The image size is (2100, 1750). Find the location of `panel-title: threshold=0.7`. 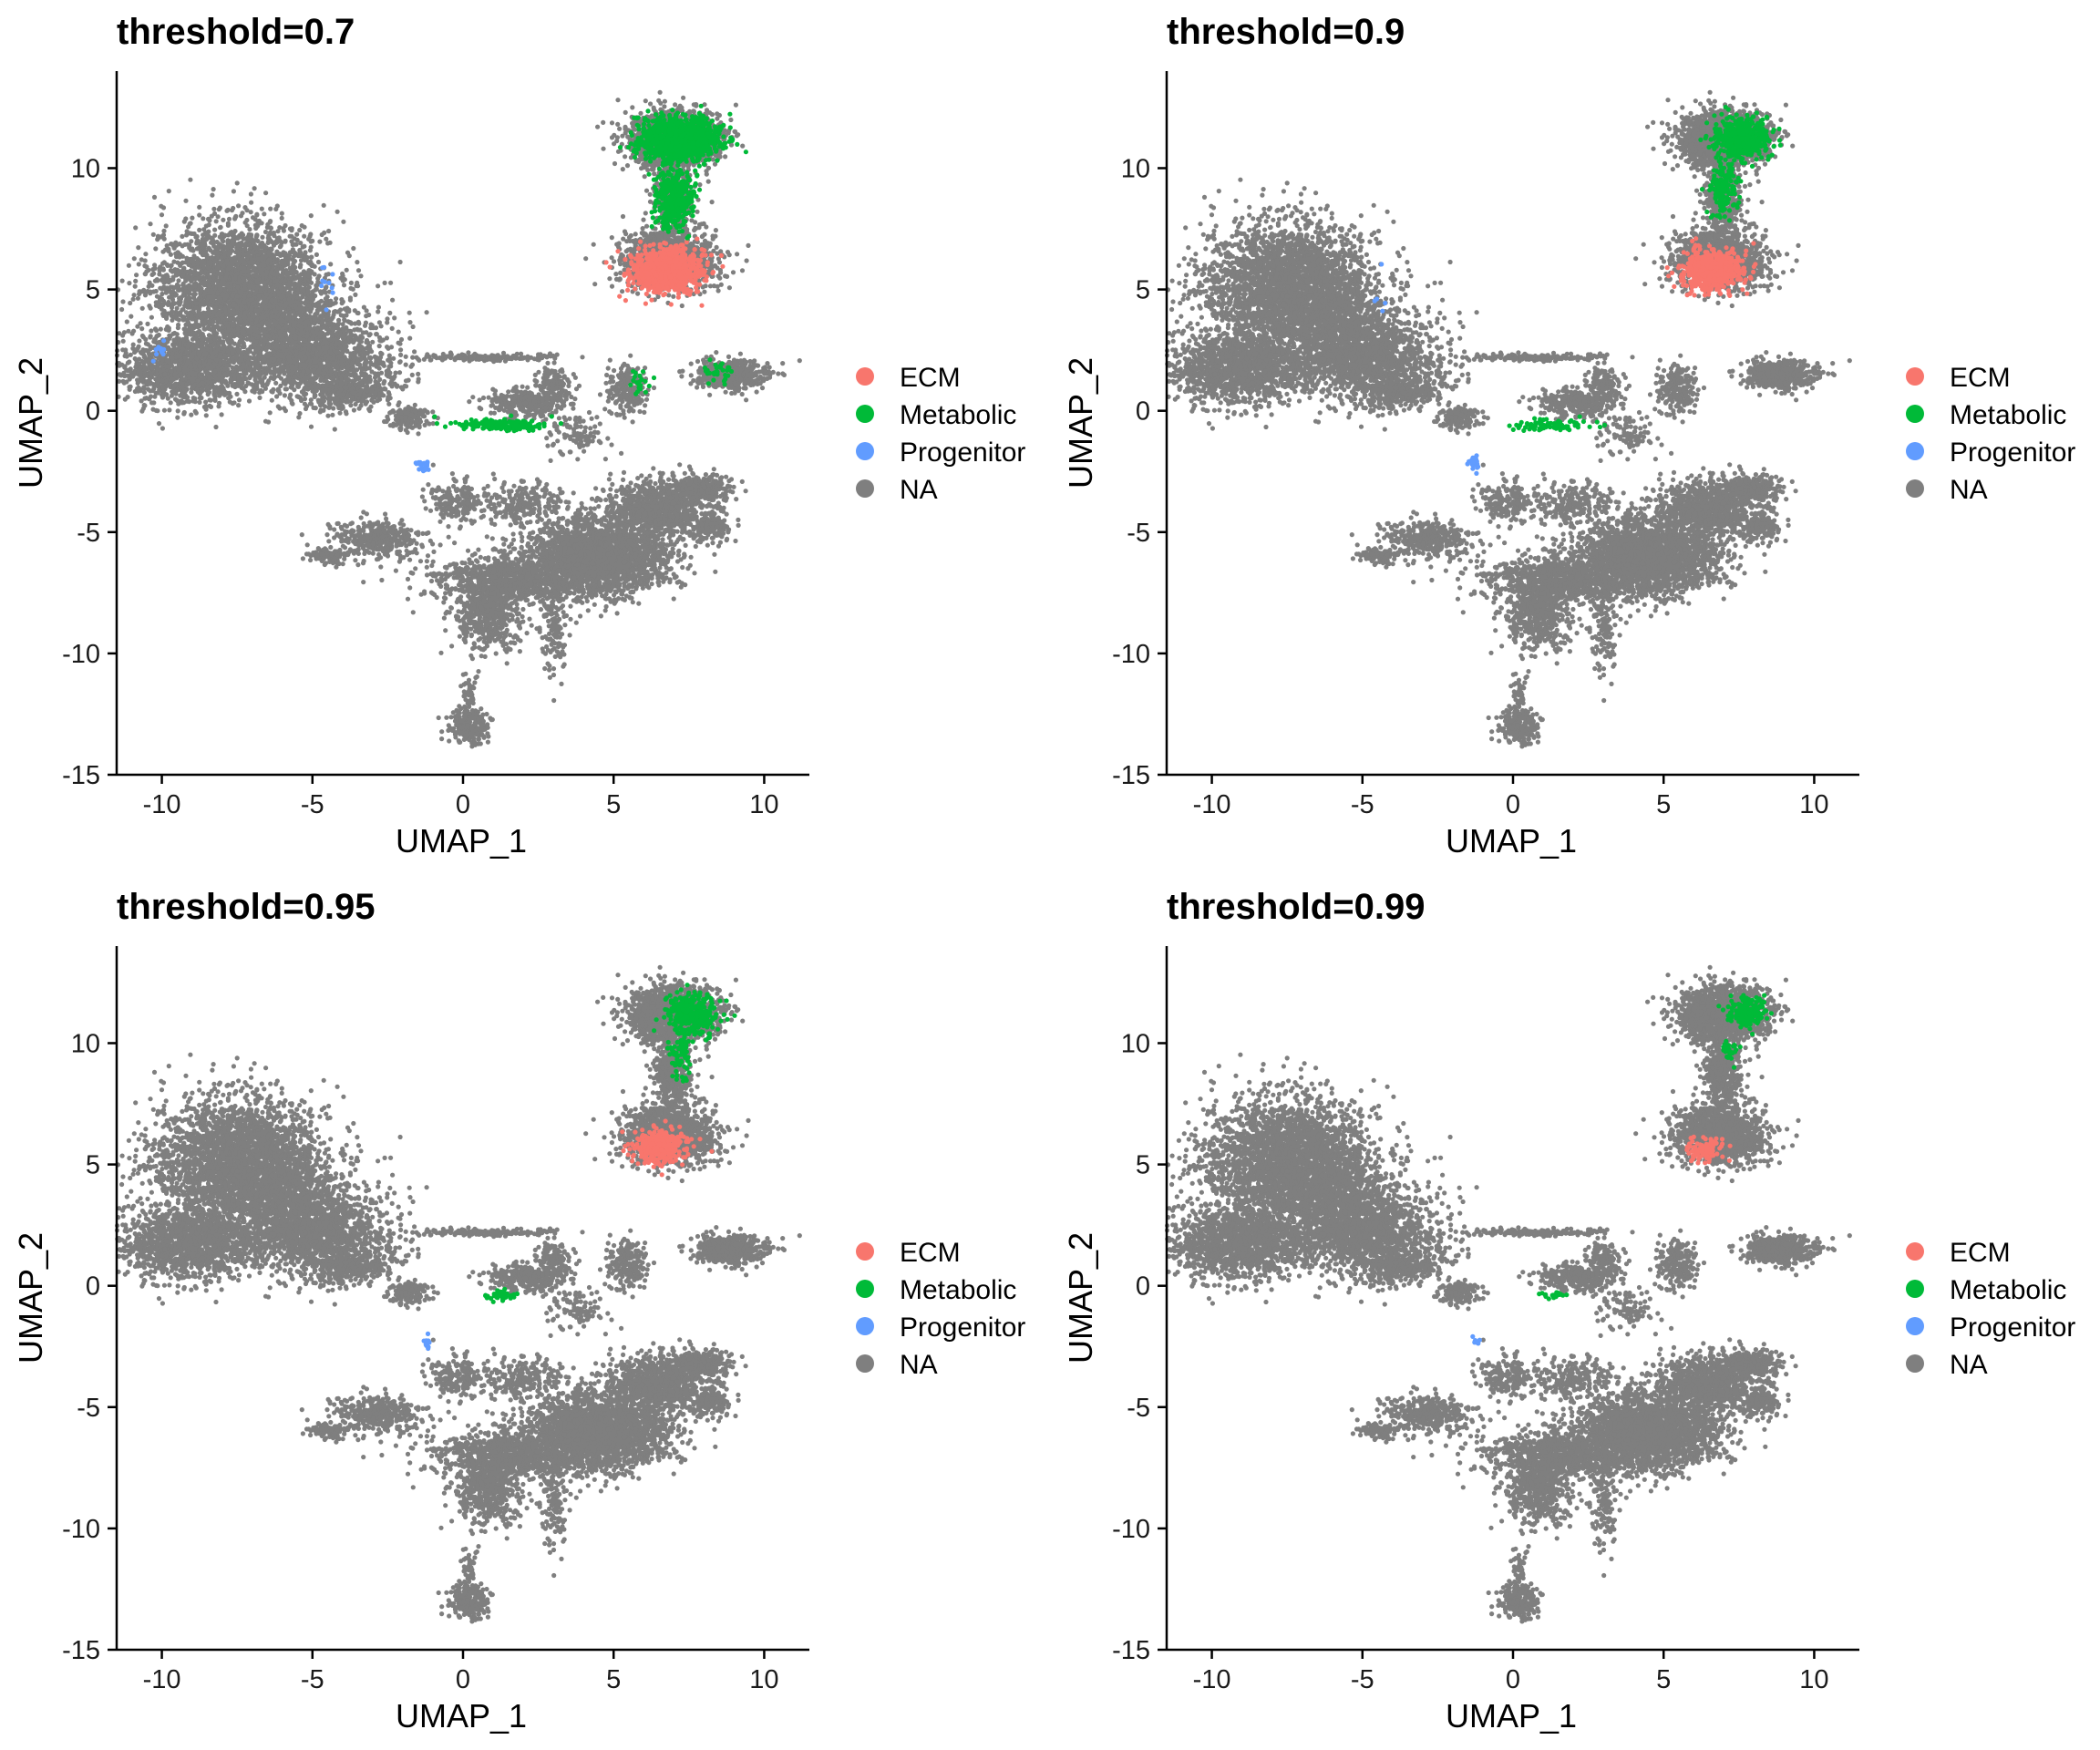

panel-title: threshold=0.7 is located at coordinates (236, 32).